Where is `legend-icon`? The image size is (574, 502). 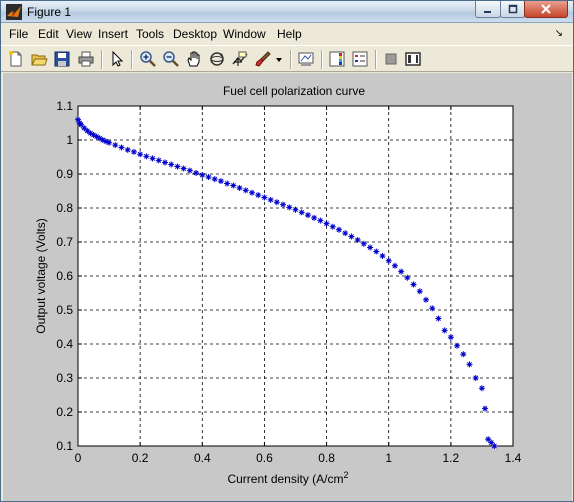
legend-icon is located at coordinates (360, 59).